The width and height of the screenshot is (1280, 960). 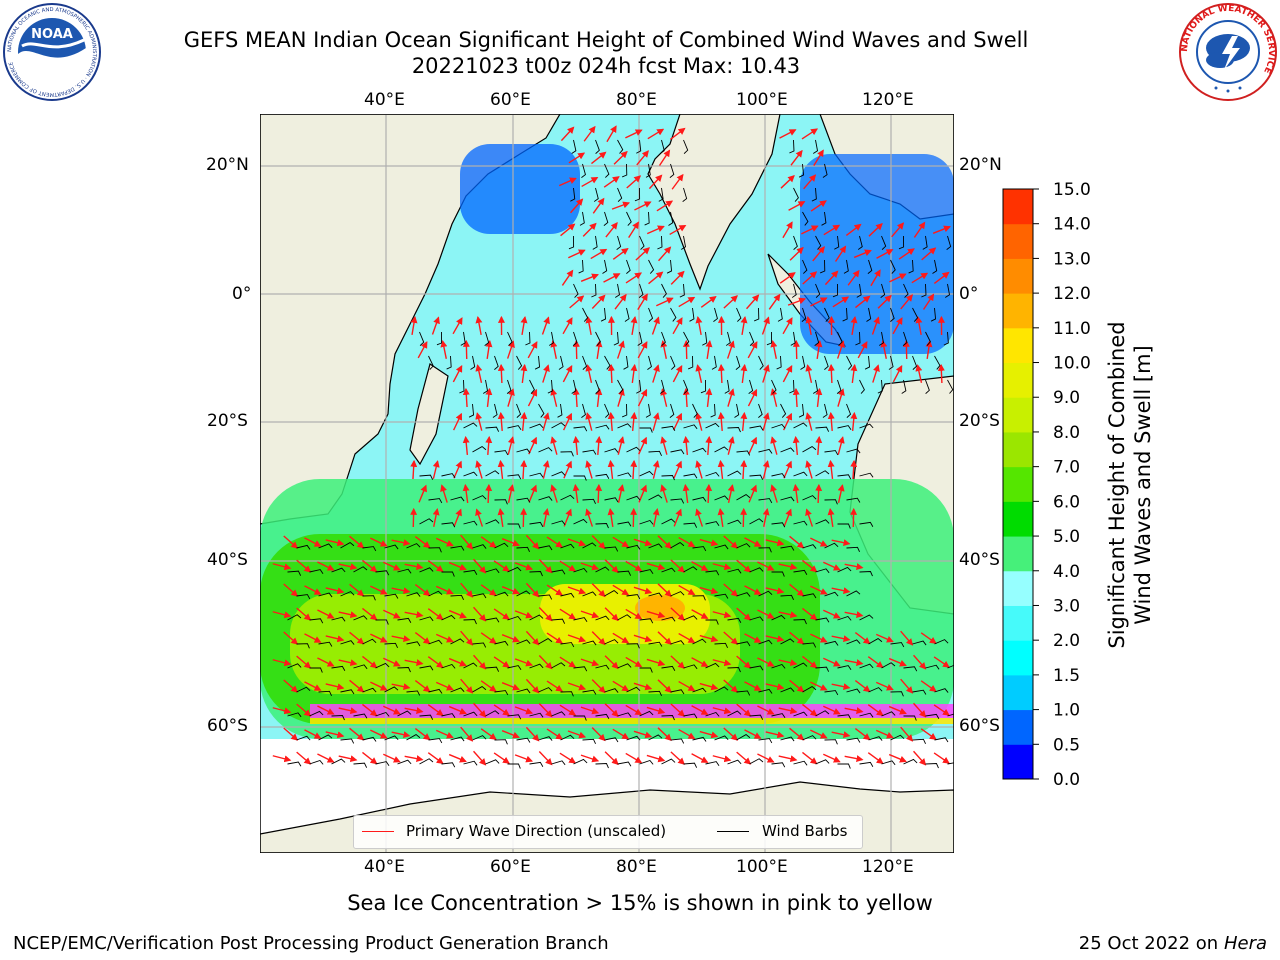 I want to click on wave-band-max, so click(x=660, y=608).